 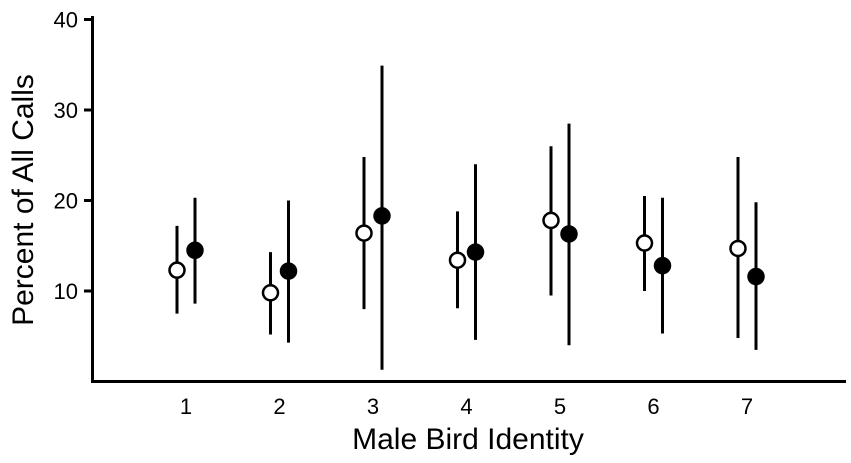 I want to click on x-tick-label: 2, so click(x=279, y=406).